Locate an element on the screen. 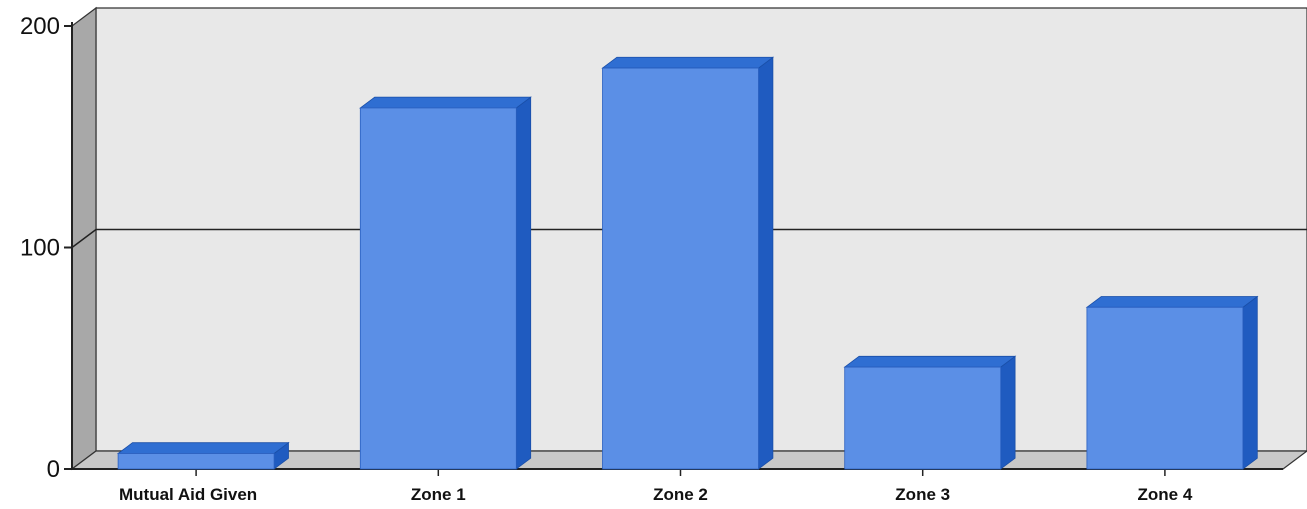 The height and width of the screenshot is (509, 1307). y-tick-label: 0 is located at coordinates (53, 469).